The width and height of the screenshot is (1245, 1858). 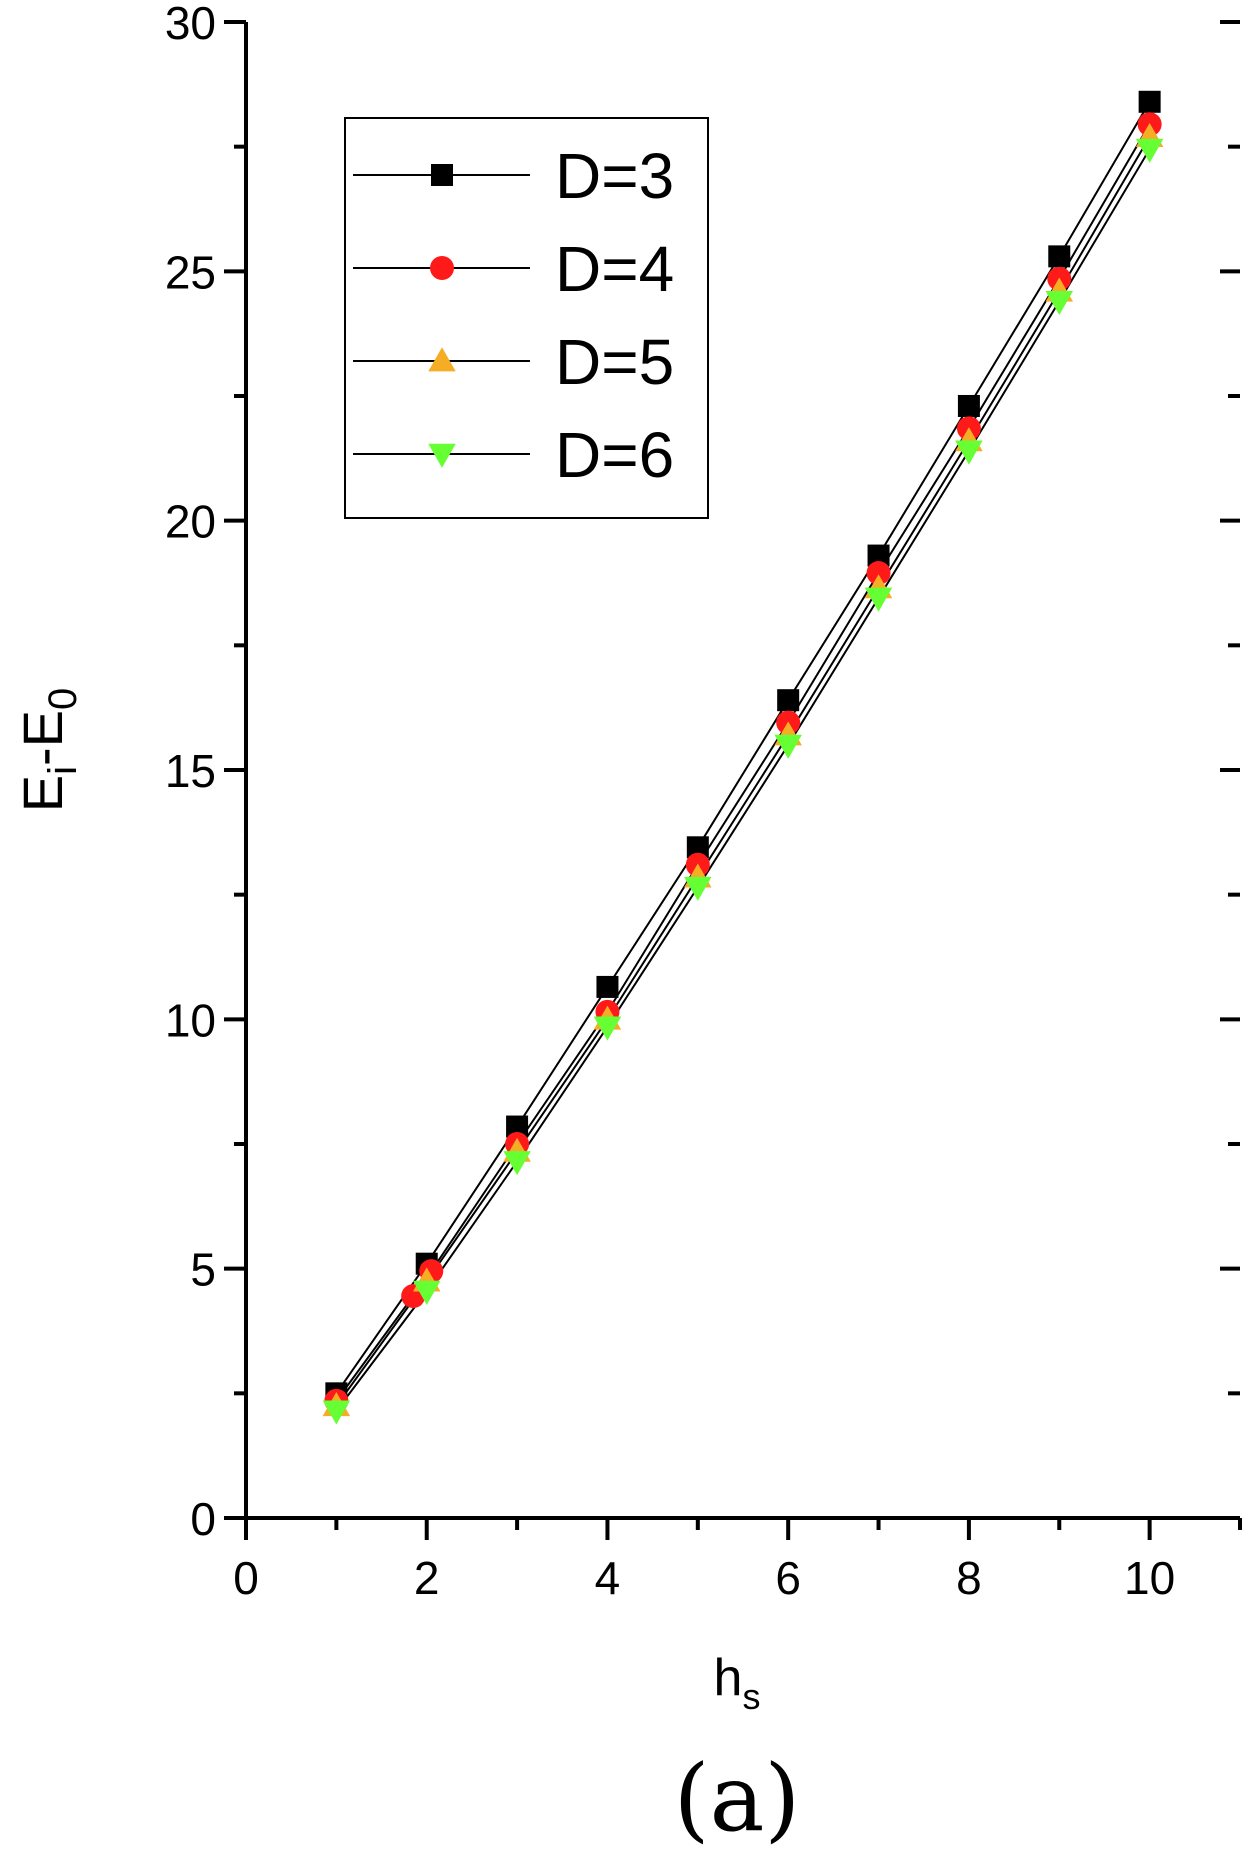 I want to click on x-tick-label: 2, so click(x=427, y=1578).